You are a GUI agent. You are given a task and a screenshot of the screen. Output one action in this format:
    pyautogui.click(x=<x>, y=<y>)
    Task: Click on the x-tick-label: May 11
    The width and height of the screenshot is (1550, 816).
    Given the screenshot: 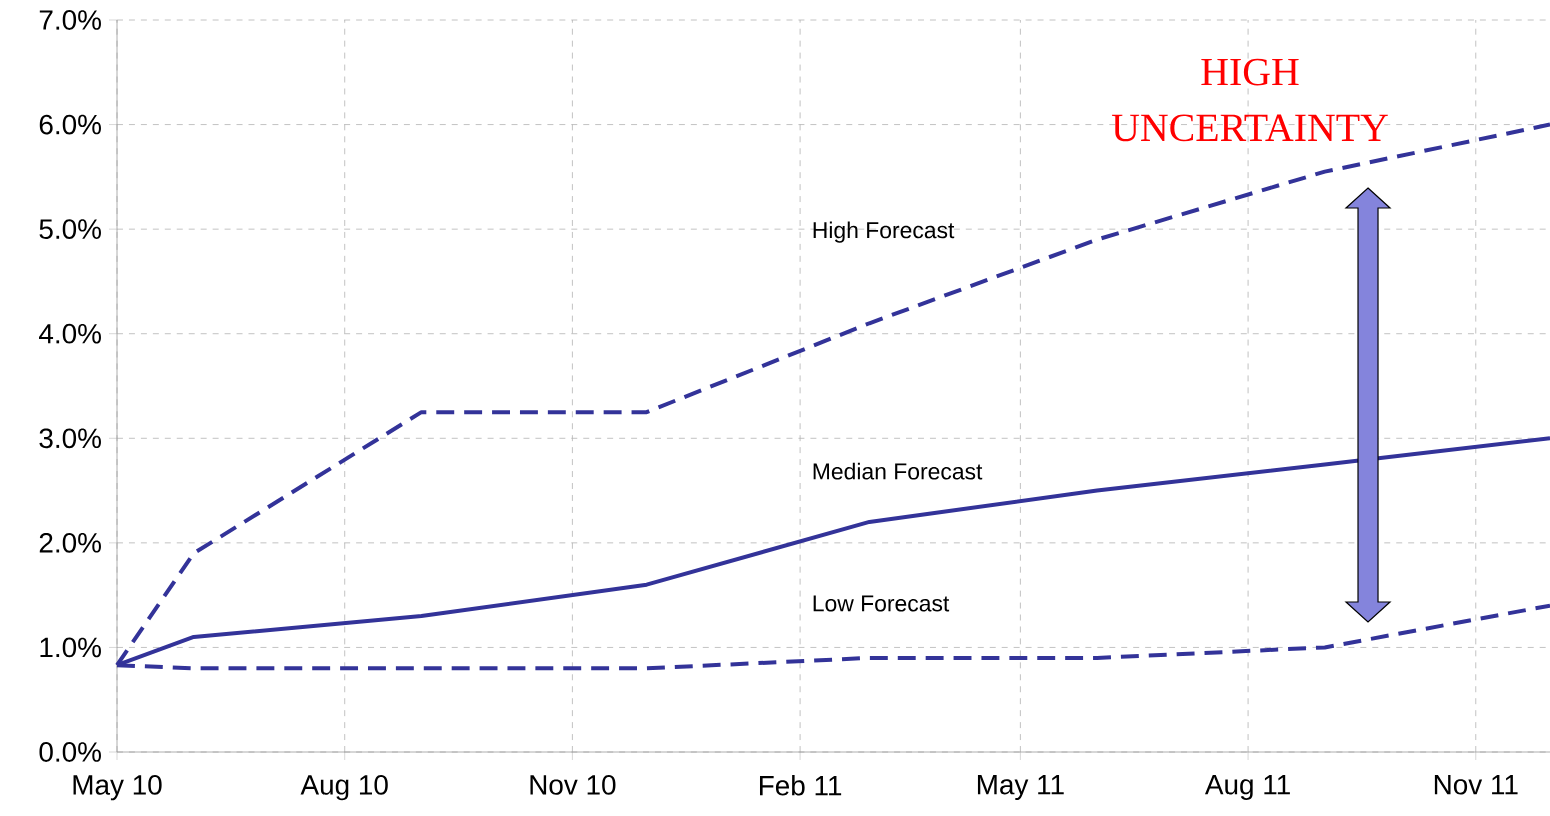 What is the action you would take?
    pyautogui.click(x=1020, y=788)
    